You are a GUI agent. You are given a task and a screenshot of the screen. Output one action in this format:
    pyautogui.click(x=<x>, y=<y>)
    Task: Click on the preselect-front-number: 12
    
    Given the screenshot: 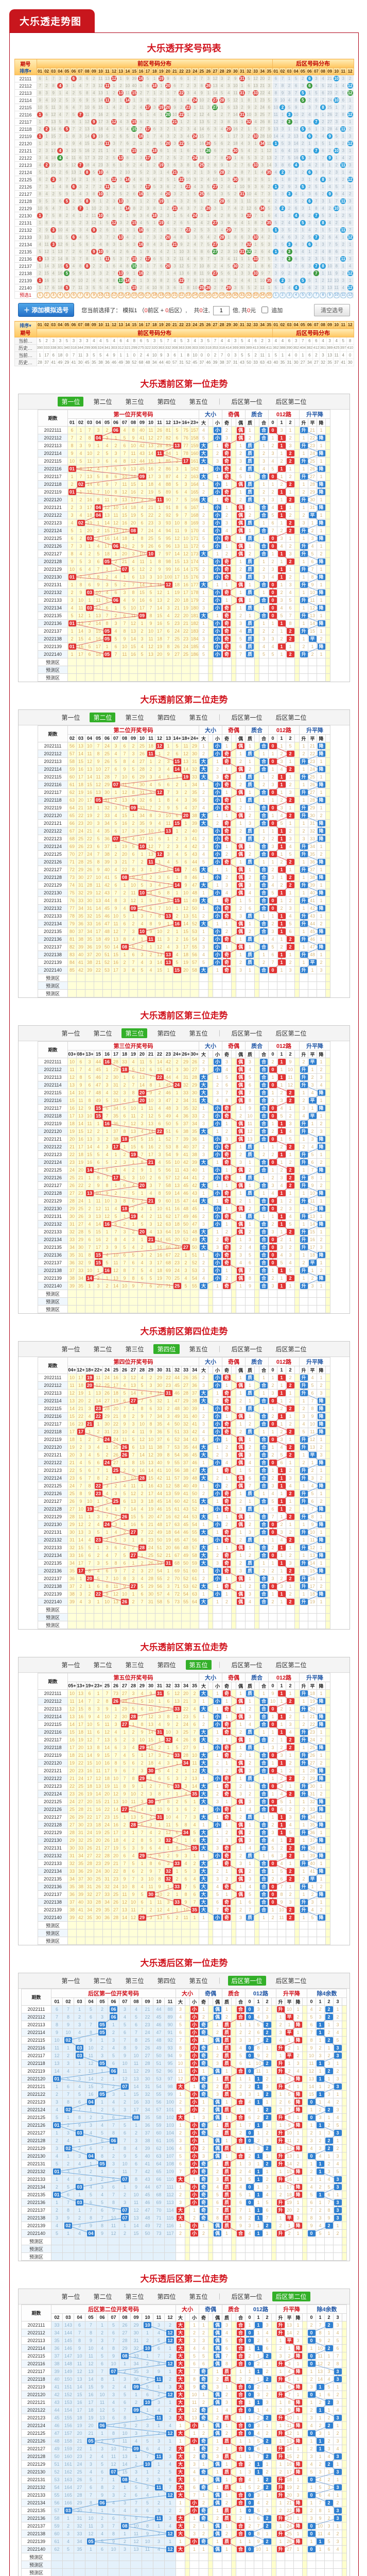 What is the action you would take?
    pyautogui.click(x=114, y=295)
    